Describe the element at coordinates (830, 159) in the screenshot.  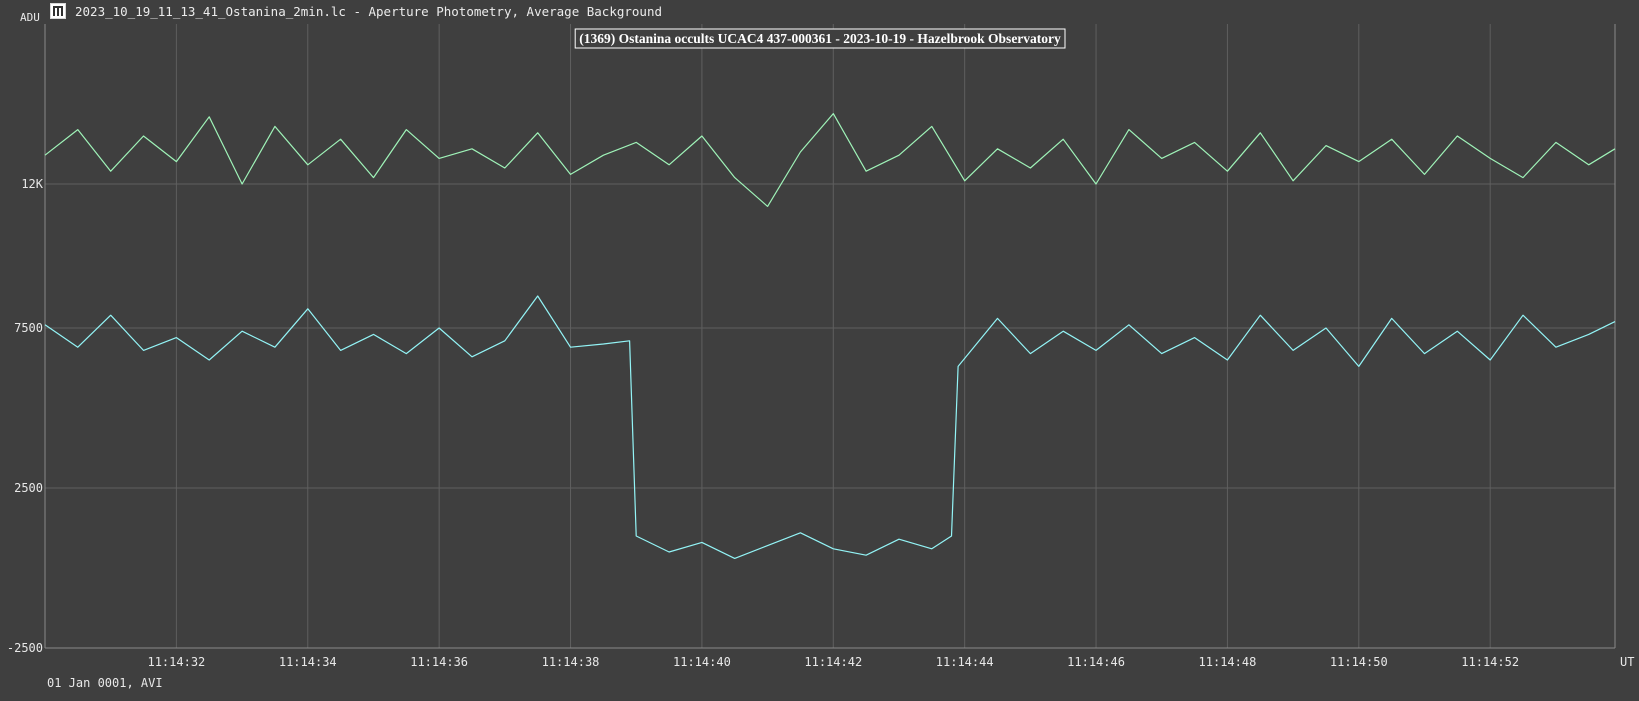
I see `comparison-star-series` at that location.